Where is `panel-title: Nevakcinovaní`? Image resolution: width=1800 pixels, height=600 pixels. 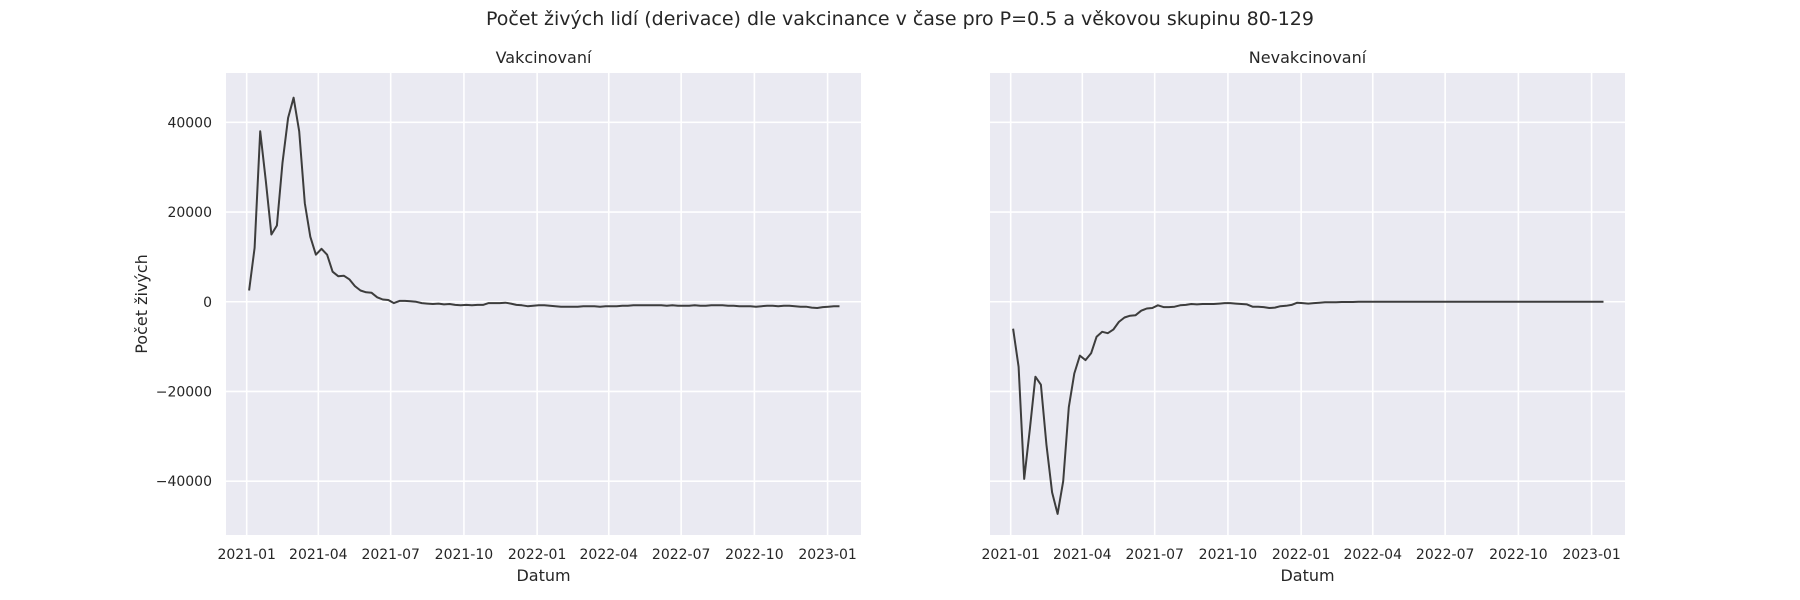 panel-title: Nevakcinovaní is located at coordinates (1308, 57).